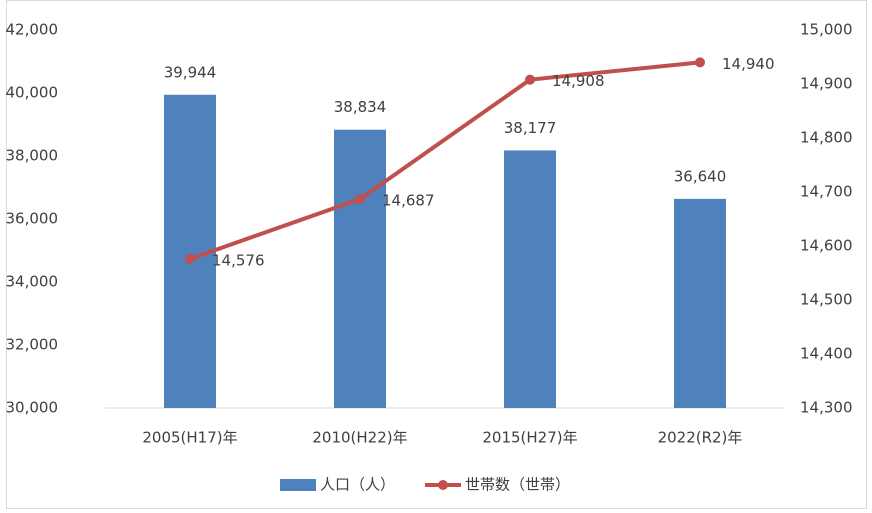 Image resolution: width=872 pixels, height=513 pixels. Describe the element at coordinates (32, 345) in the screenshot. I see `y-tick-label: 32,000` at that location.